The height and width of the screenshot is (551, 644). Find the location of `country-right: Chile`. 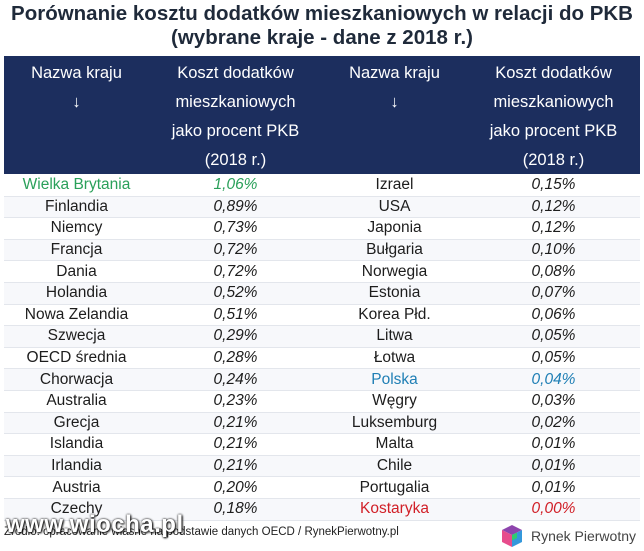

country-right: Chile is located at coordinates (394, 466).